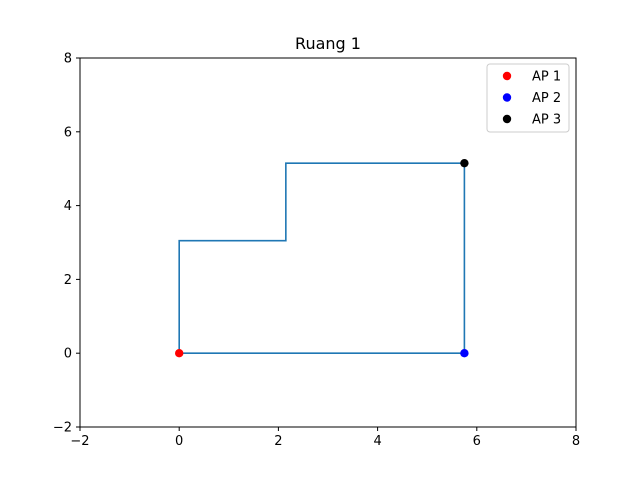 This screenshot has width=640, height=480. Describe the element at coordinates (325, 438) in the screenshot. I see `x-axis: −2 0 2 4 6 8` at that location.